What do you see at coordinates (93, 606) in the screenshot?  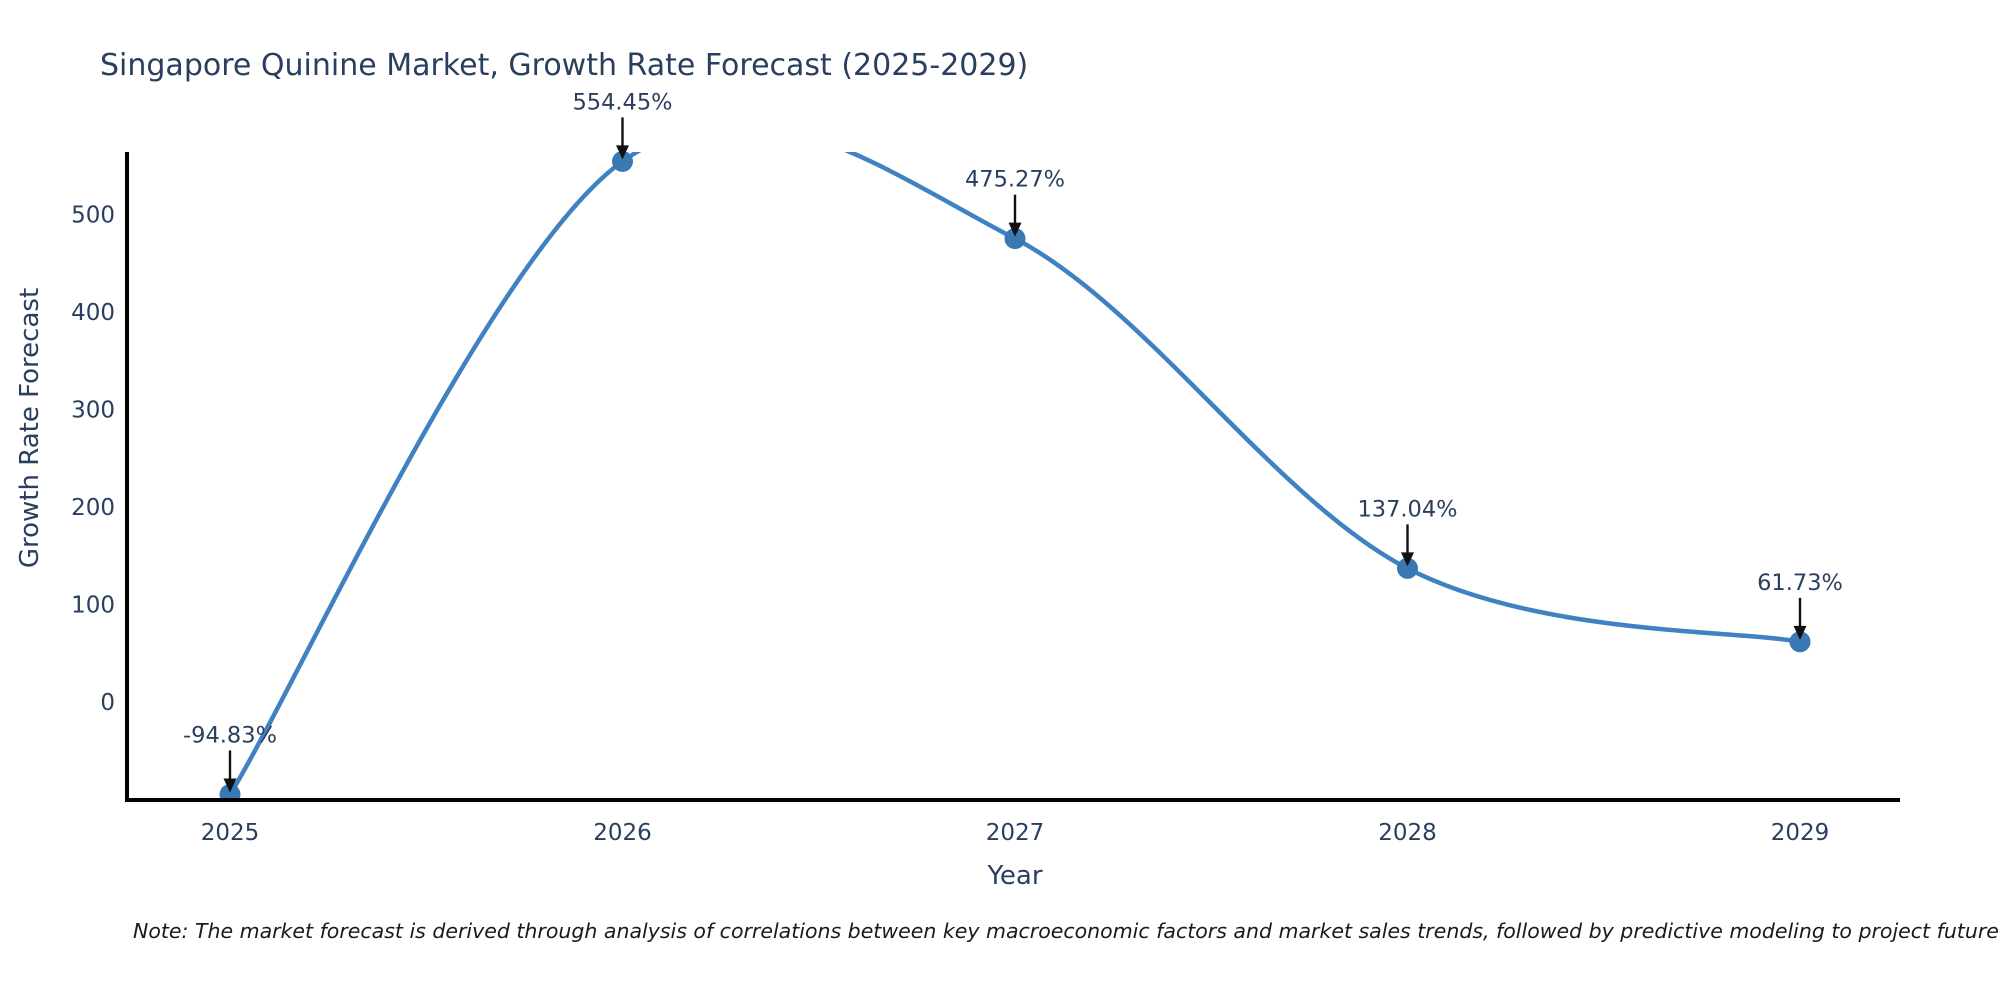 I see `y-tick-label-100: 100` at bounding box center [93, 606].